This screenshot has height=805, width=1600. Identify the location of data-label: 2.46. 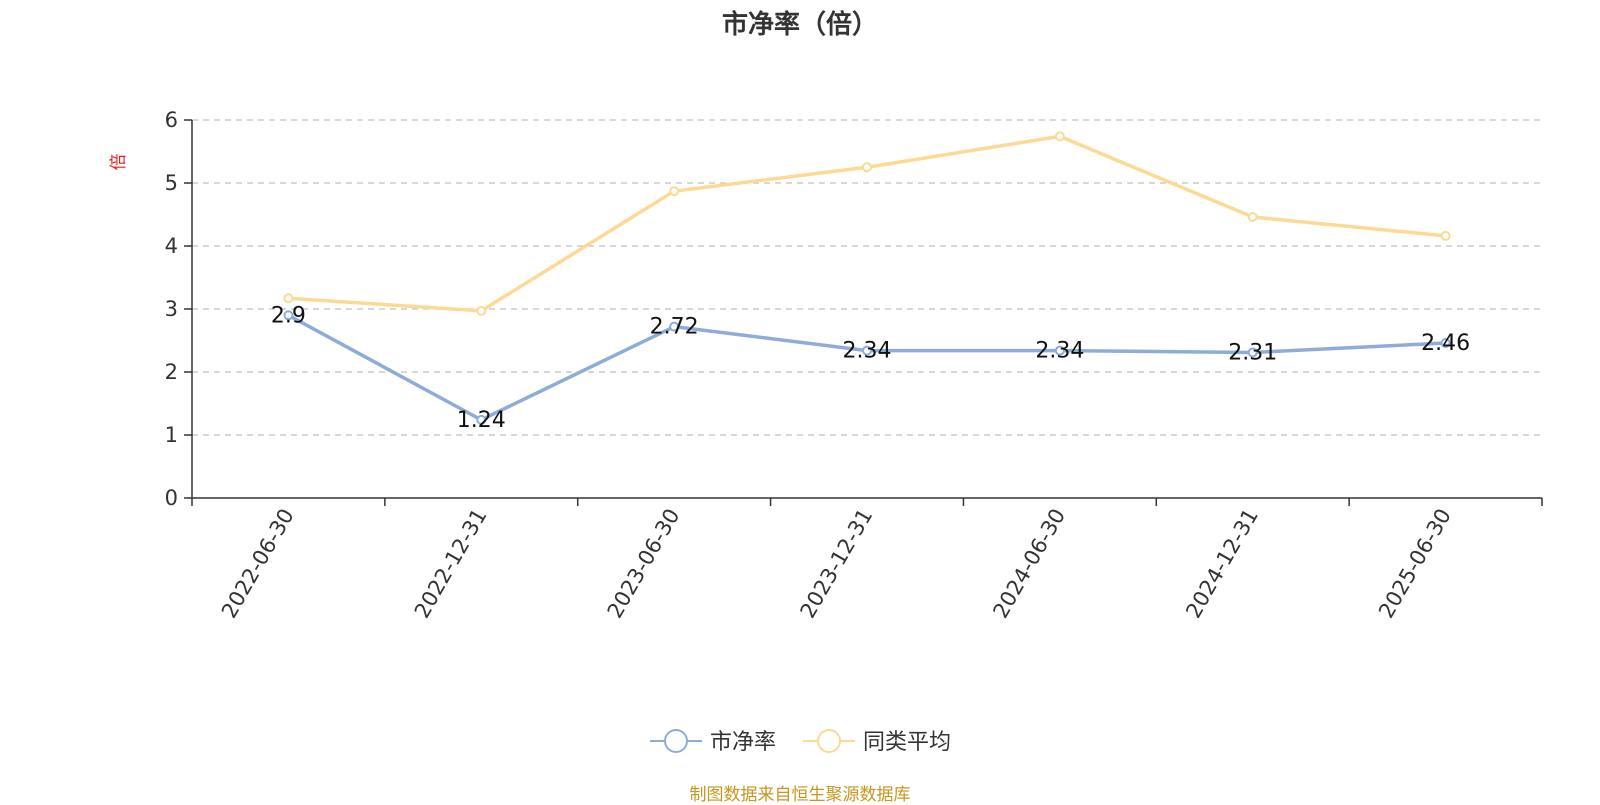
(1445, 343).